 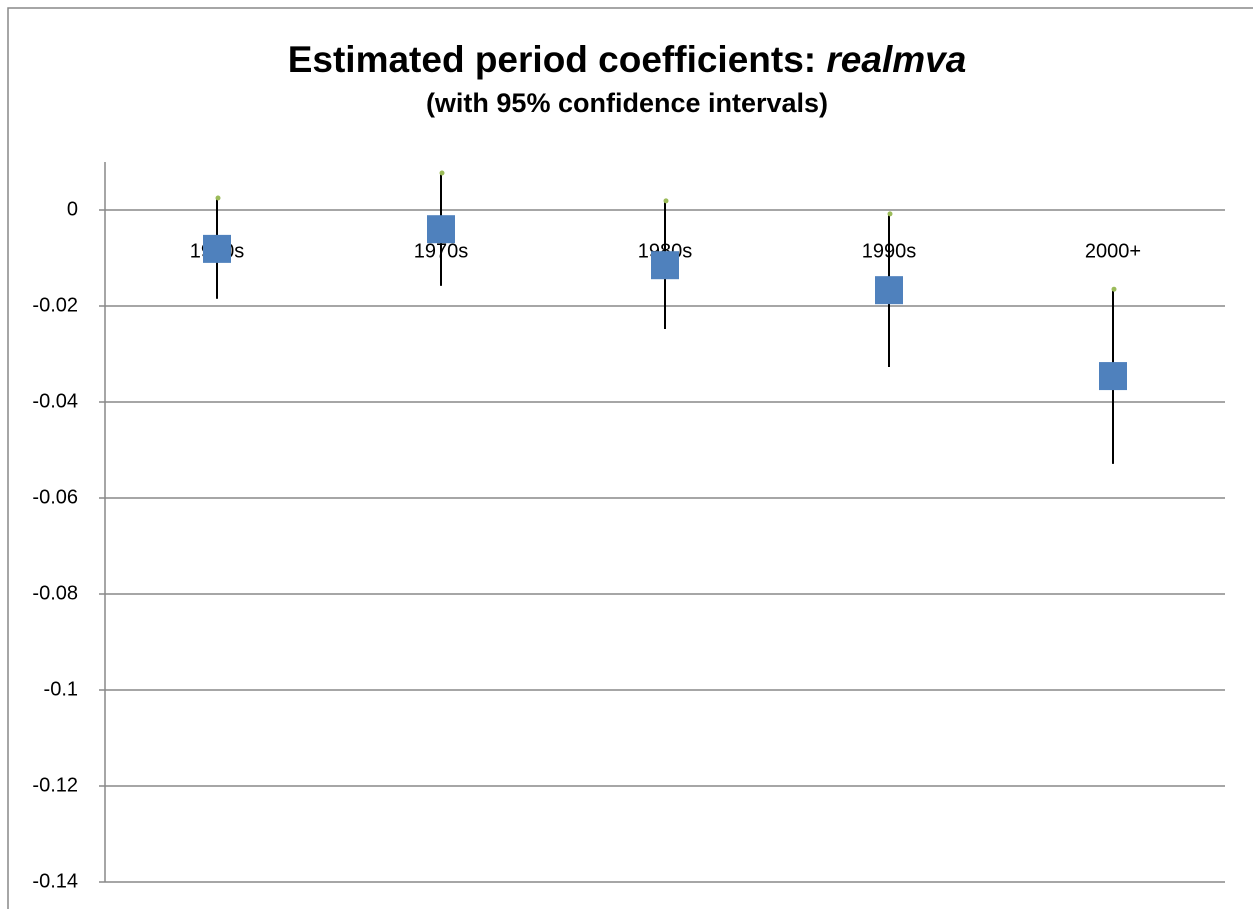 I want to click on y-tick-label: -0.06, so click(x=55, y=497).